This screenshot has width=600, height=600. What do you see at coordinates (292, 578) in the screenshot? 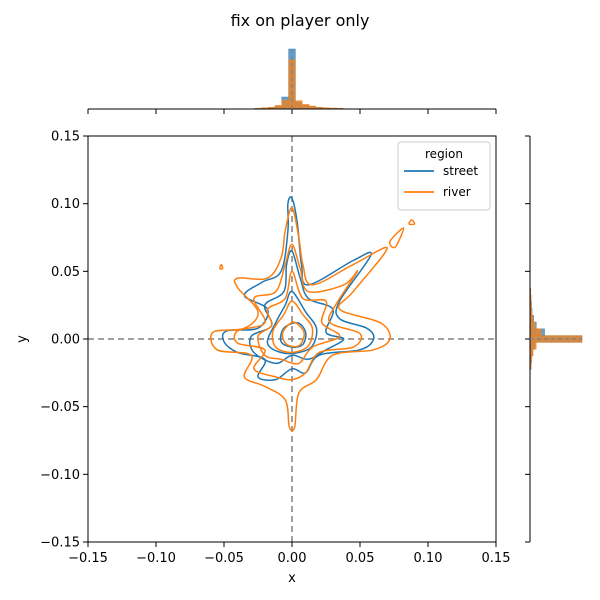
I see `x-axis-label: x` at bounding box center [292, 578].